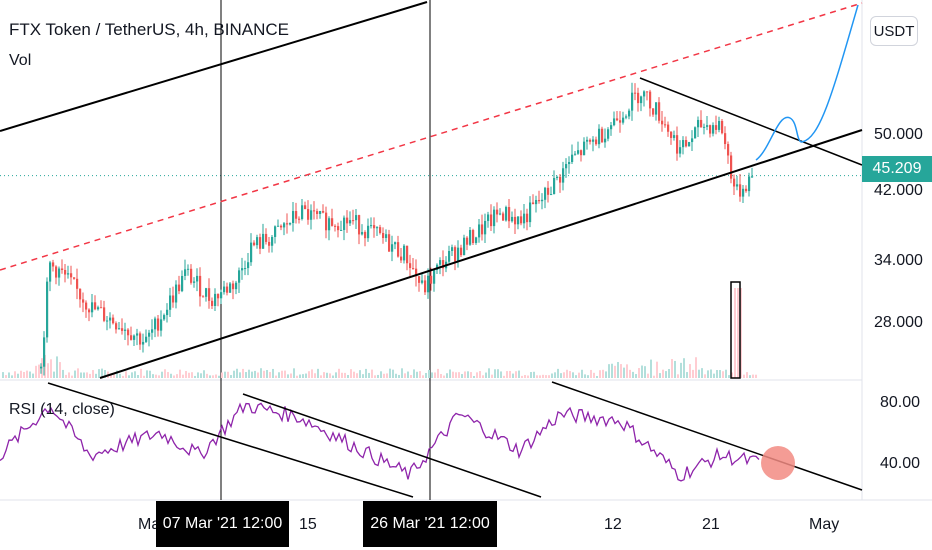 This screenshot has width=932, height=550. What do you see at coordinates (894, 31) in the screenshot?
I see `currency-button: USDT` at bounding box center [894, 31].